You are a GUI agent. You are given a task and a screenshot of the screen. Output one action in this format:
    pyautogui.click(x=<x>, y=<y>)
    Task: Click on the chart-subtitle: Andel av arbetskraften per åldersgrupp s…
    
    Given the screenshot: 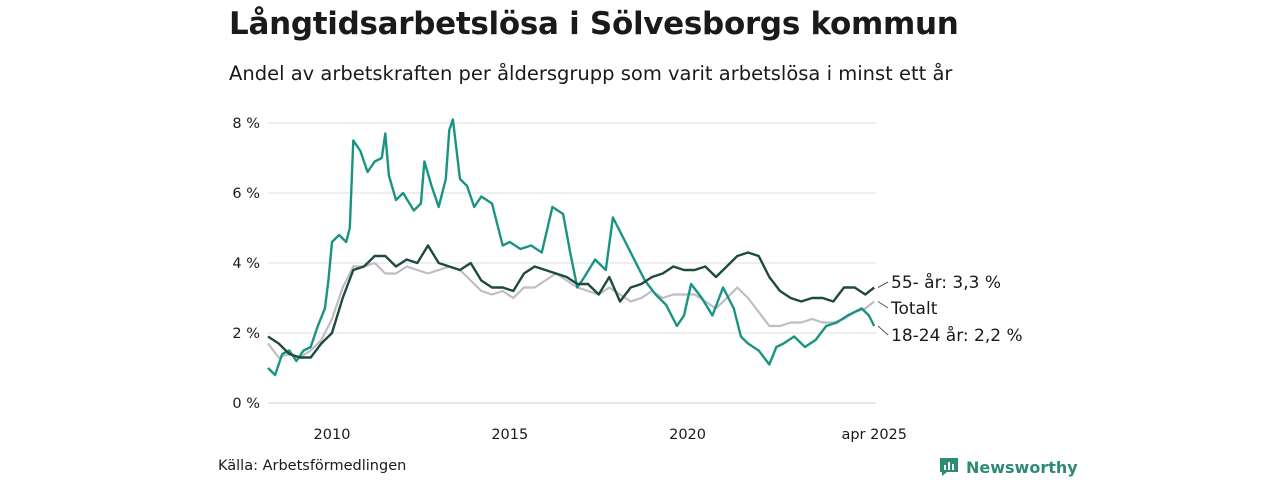 What is the action you would take?
    pyautogui.click(x=591, y=73)
    